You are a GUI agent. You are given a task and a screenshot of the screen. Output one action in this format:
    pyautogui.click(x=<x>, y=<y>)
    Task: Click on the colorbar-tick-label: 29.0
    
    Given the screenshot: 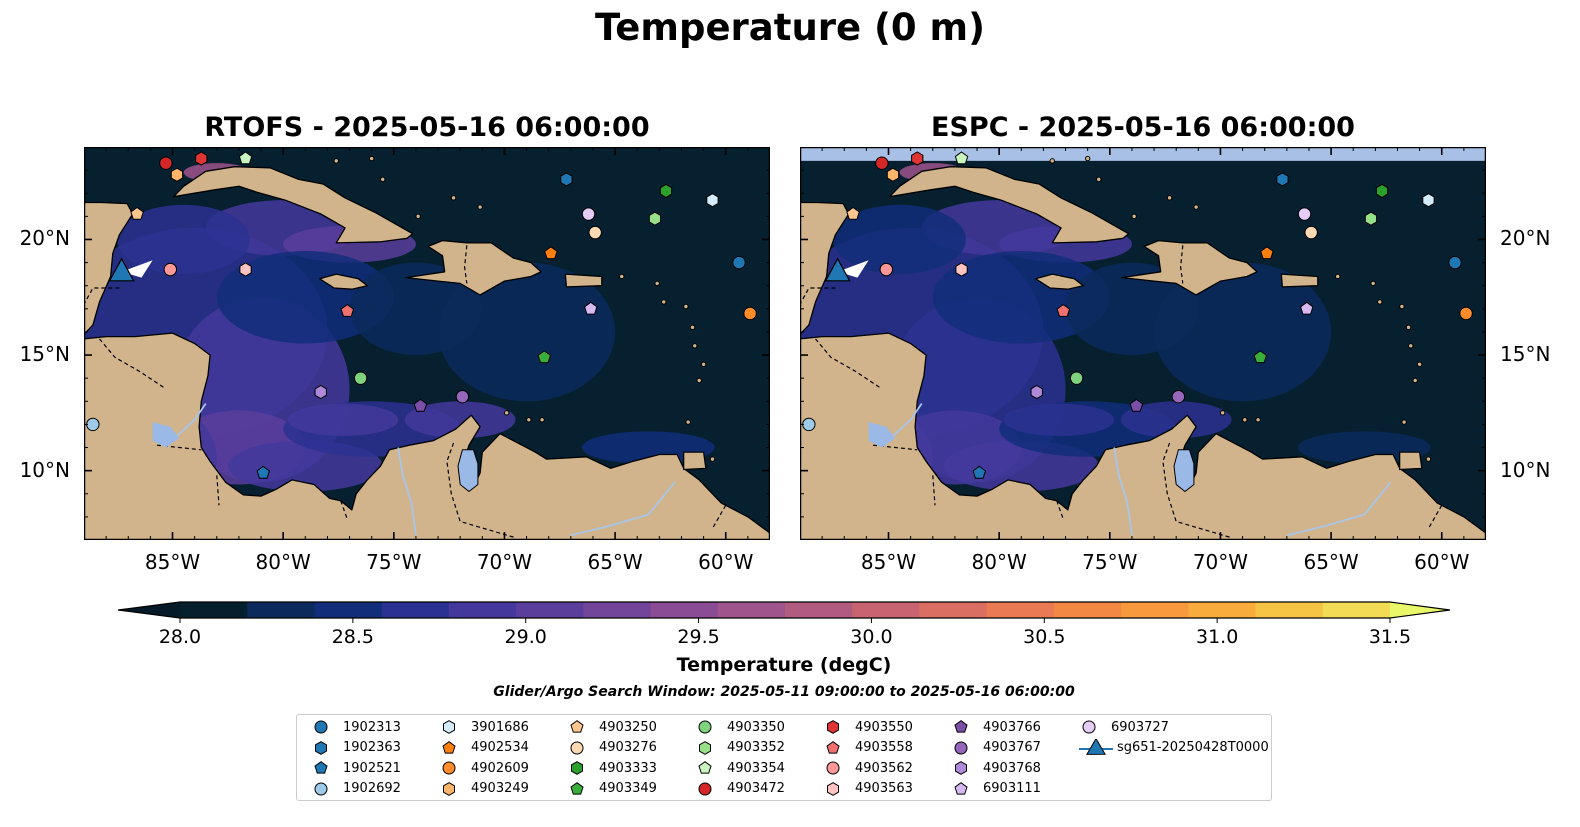 What is the action you would take?
    pyautogui.click(x=525, y=637)
    